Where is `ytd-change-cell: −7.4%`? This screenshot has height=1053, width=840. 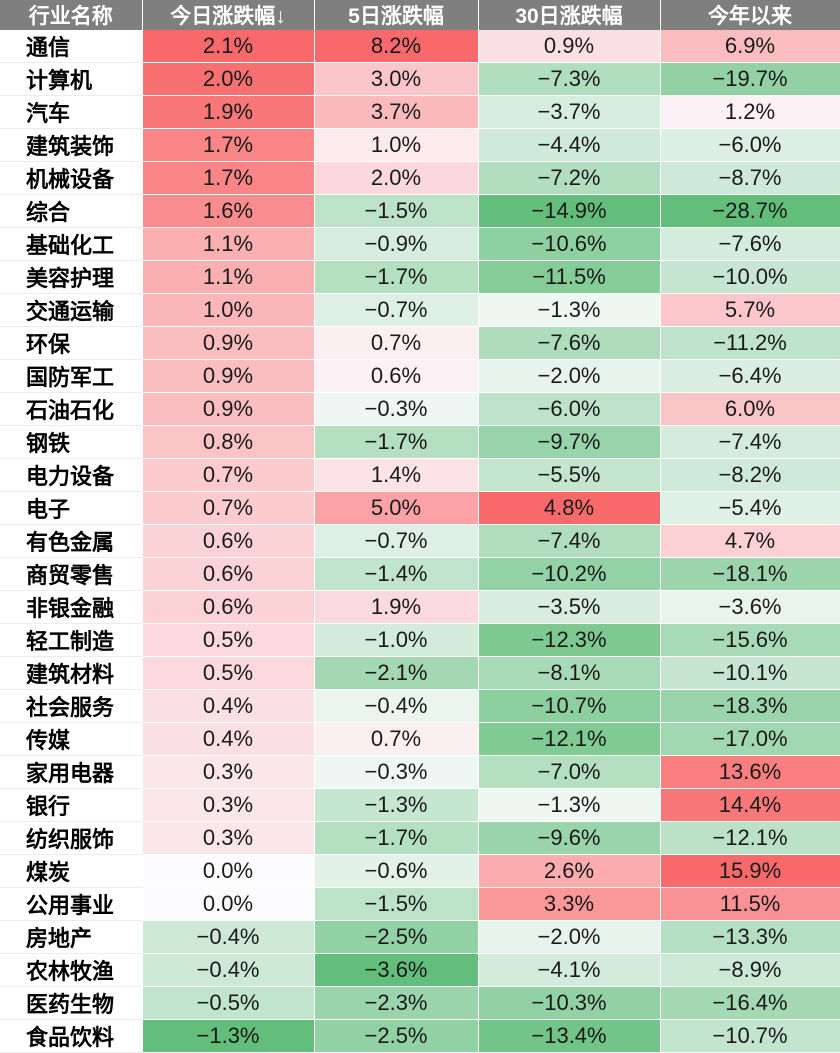 ytd-change-cell: −7.4% is located at coordinates (750, 442).